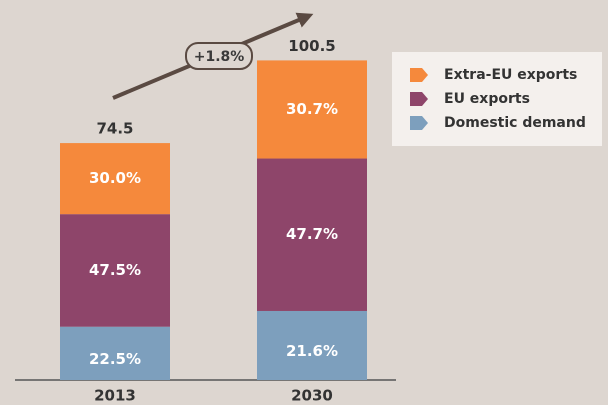 This screenshot has height=405, width=608. I want to click on segment-label: 22.5%, so click(115, 359).